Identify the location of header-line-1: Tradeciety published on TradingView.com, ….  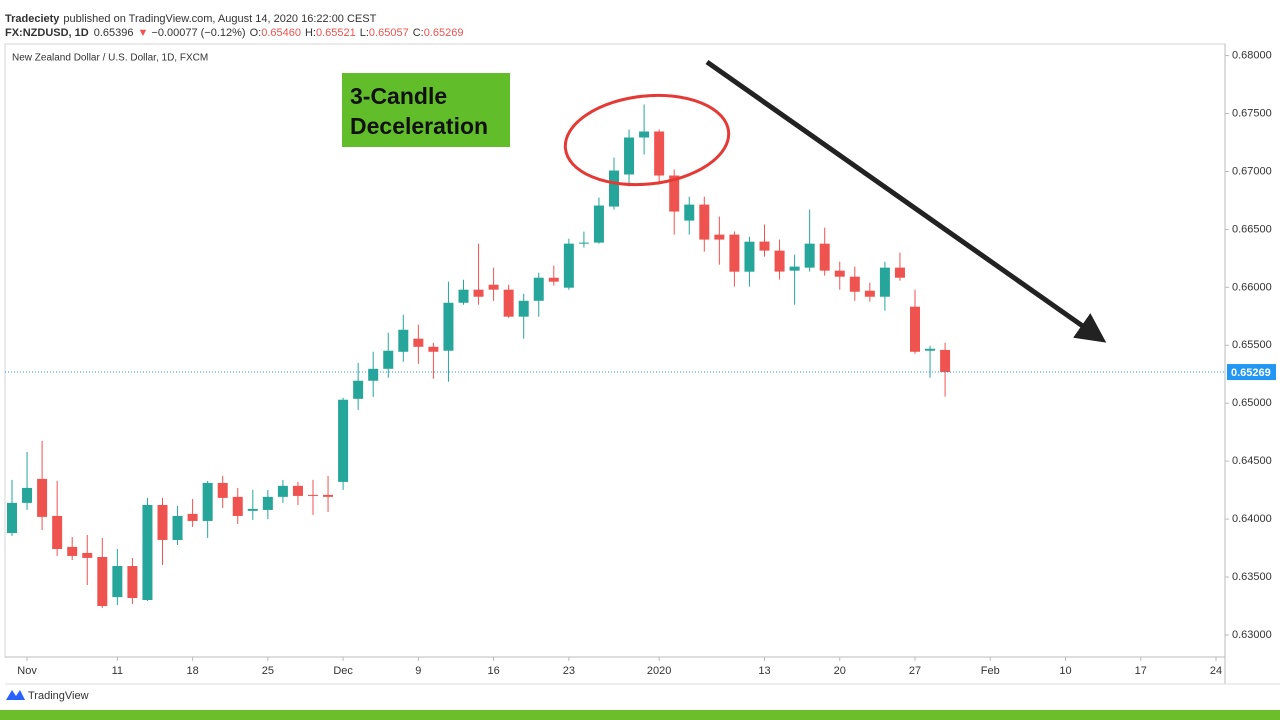
(191, 19).